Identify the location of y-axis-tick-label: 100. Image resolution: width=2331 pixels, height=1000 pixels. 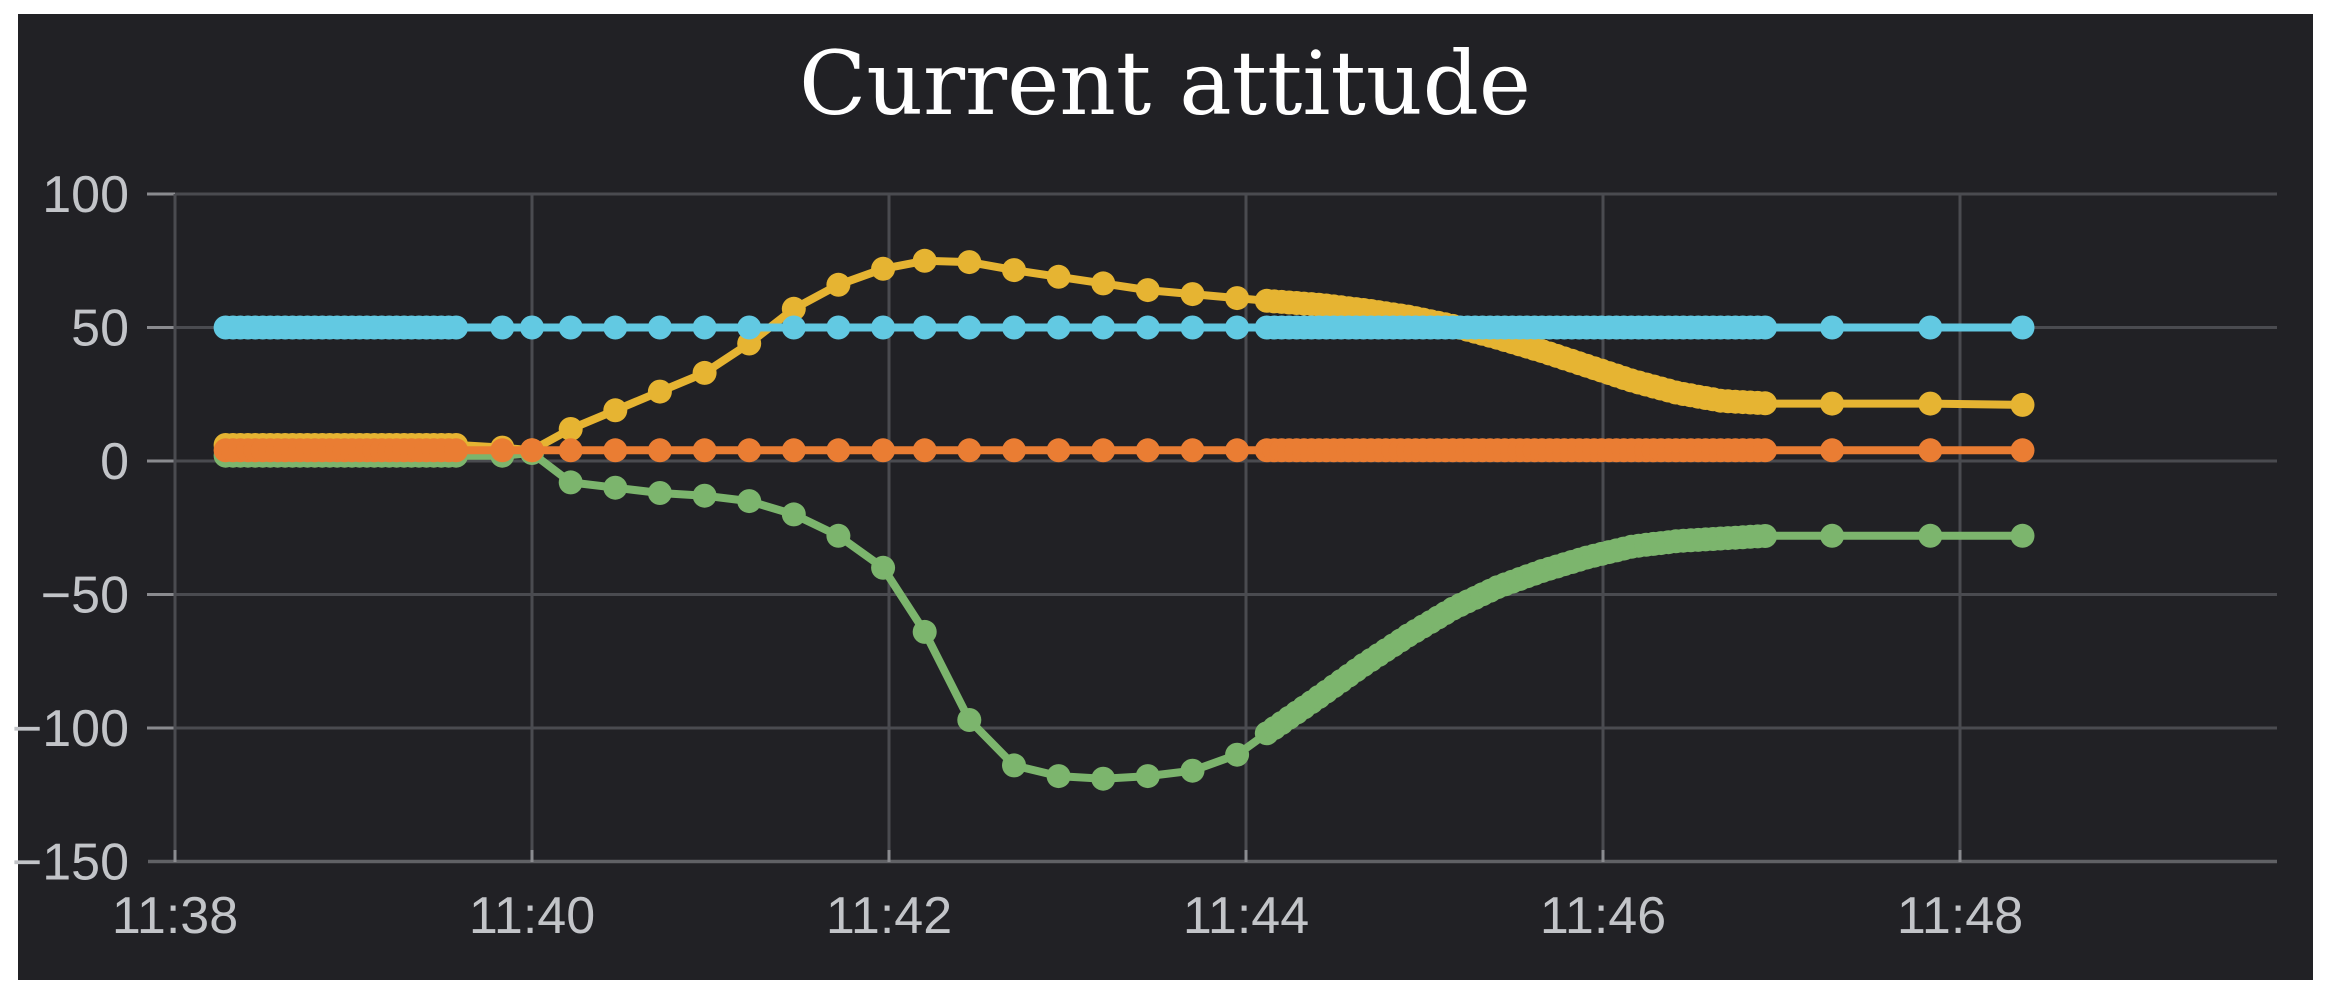
(85, 195).